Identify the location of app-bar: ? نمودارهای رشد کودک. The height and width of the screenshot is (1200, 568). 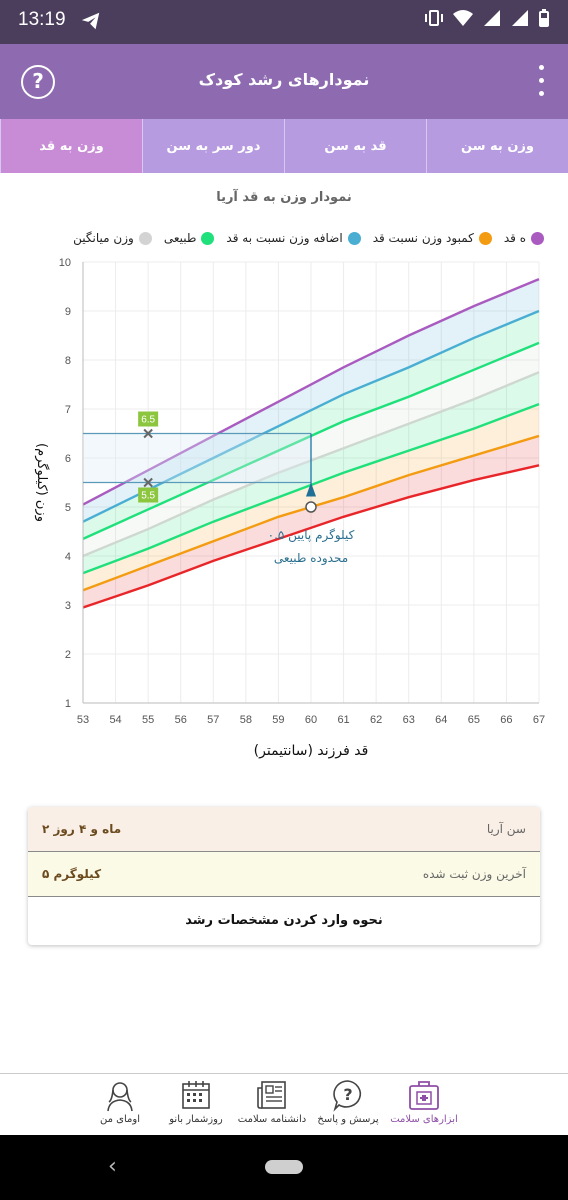
(284, 81).